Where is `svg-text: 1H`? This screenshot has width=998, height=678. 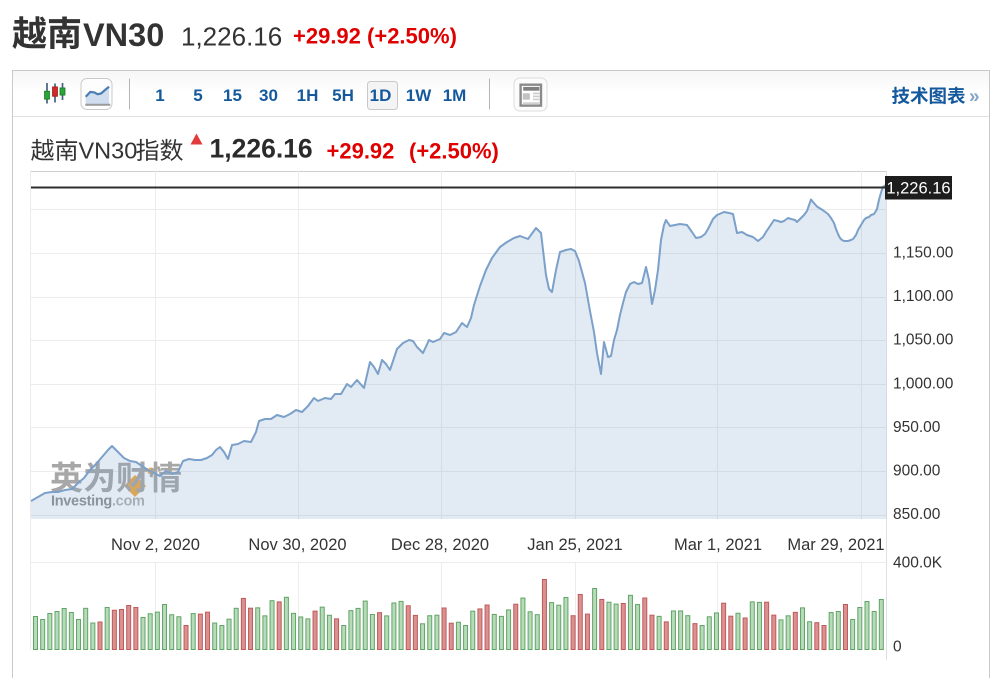 svg-text: 1H is located at coordinates (308, 95).